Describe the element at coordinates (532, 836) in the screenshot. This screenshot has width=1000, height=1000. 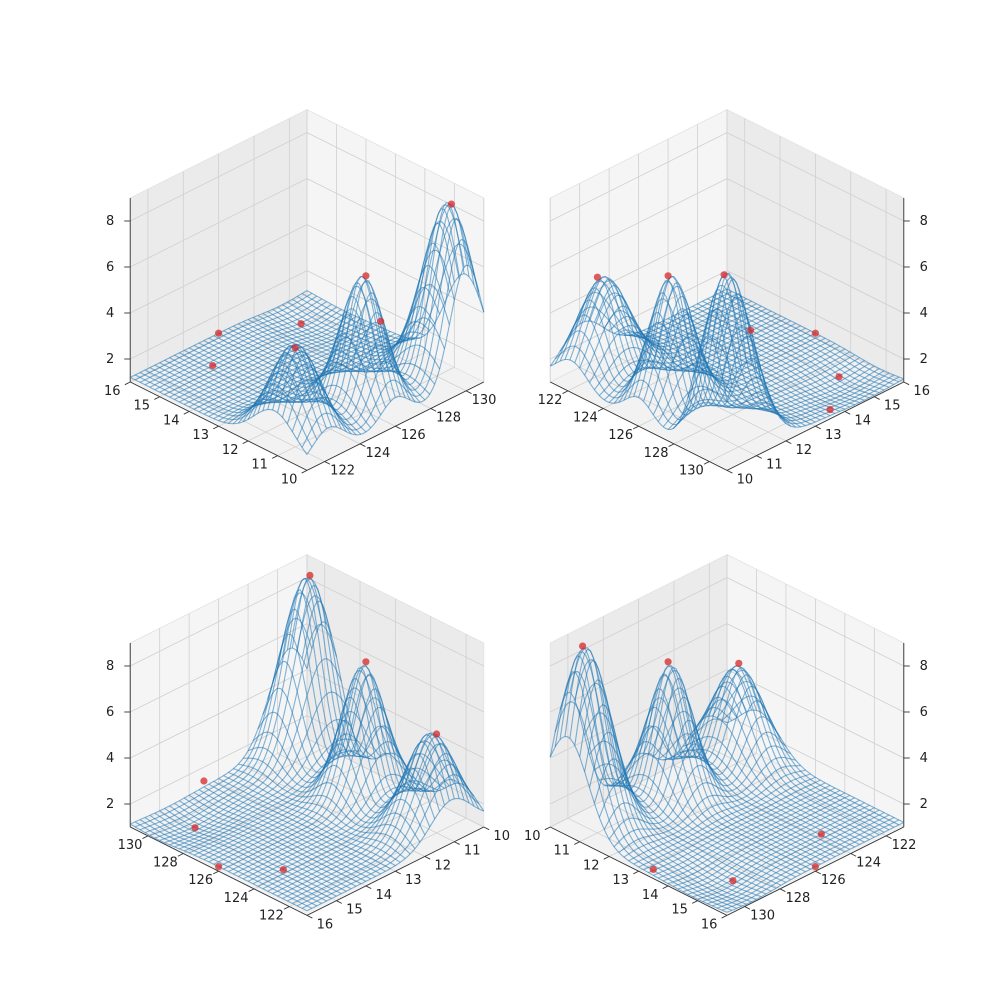
I see `y-tick-label: 10` at that location.